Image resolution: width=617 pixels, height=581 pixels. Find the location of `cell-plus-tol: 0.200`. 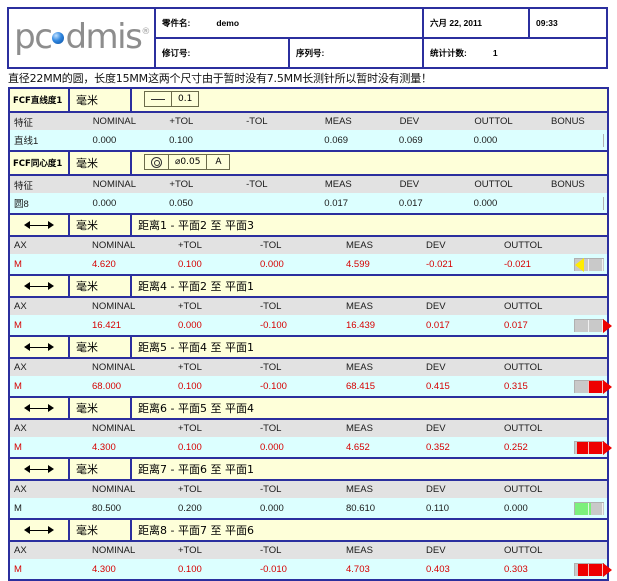

cell-plus-tol: 0.200 is located at coordinates (190, 508).